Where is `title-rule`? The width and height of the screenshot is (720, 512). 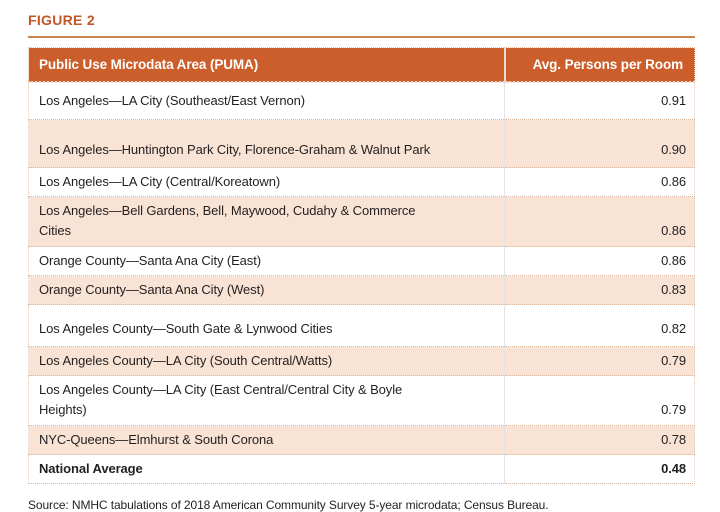 title-rule is located at coordinates (361, 37).